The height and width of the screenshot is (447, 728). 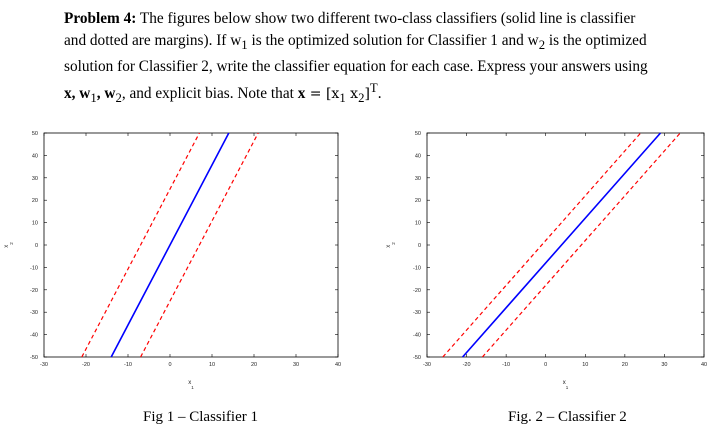 What do you see at coordinates (209, 93) in the screenshot?
I see `problem-text-4: , and explicit bias. Note that` at bounding box center [209, 93].